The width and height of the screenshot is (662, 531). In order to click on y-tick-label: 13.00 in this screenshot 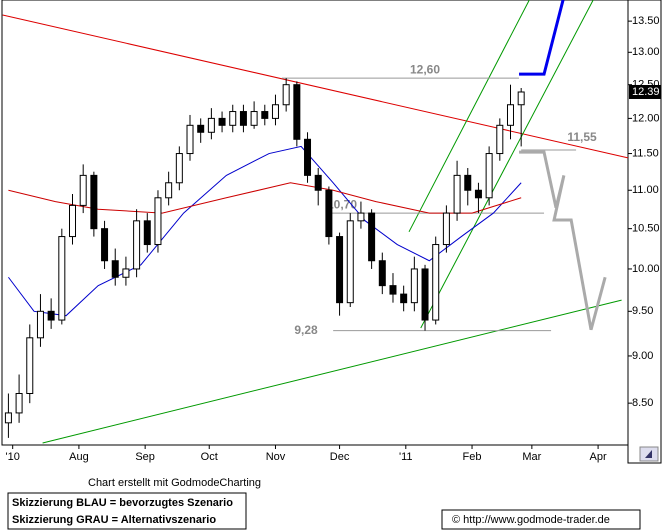, I will do `click(646, 52)`.